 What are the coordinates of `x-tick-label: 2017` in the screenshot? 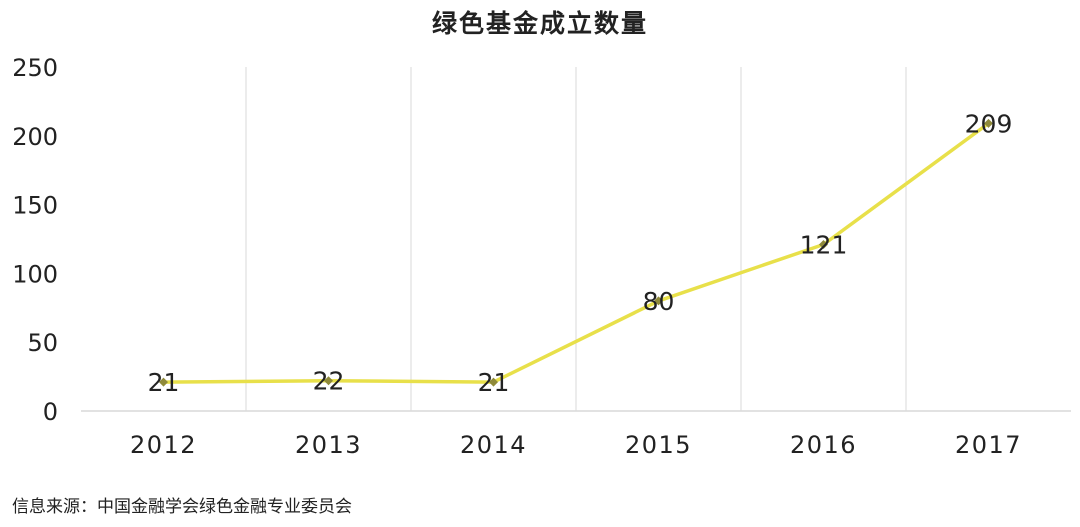 It's located at (988, 445).